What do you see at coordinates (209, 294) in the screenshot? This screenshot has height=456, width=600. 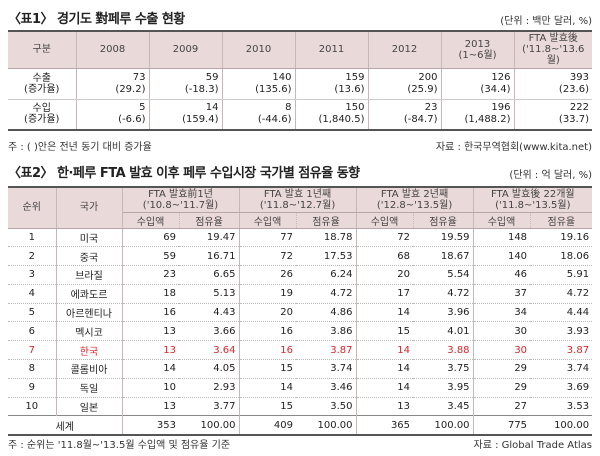 I see `table2-share-value: 5.13` at bounding box center [209, 294].